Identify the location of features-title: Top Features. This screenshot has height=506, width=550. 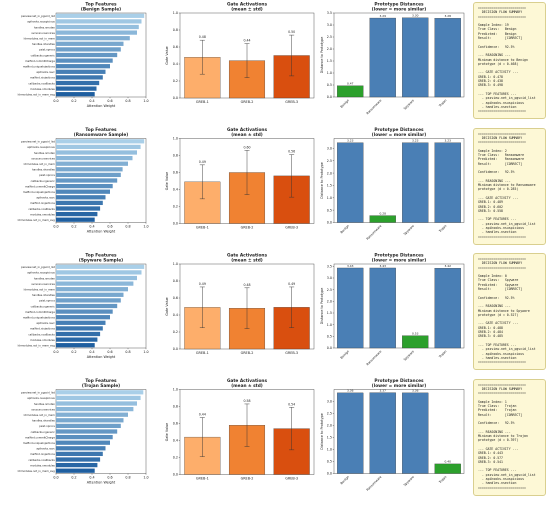
(101, 256).